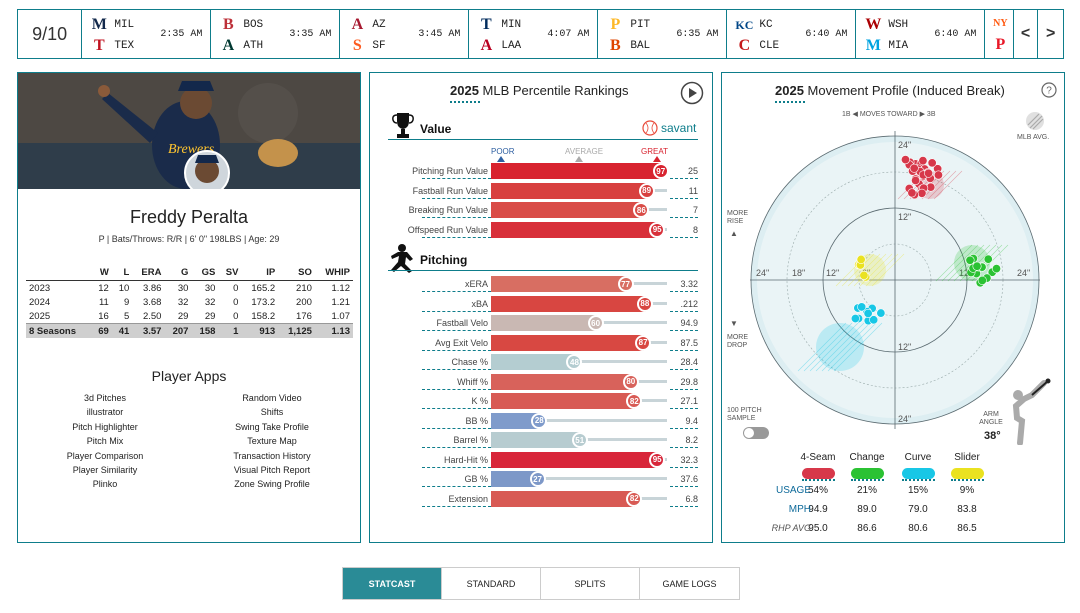 The width and height of the screenshot is (1080, 613). What do you see at coordinates (1051, 33) in the screenshot?
I see `scoreboard-next-button: >` at bounding box center [1051, 33].